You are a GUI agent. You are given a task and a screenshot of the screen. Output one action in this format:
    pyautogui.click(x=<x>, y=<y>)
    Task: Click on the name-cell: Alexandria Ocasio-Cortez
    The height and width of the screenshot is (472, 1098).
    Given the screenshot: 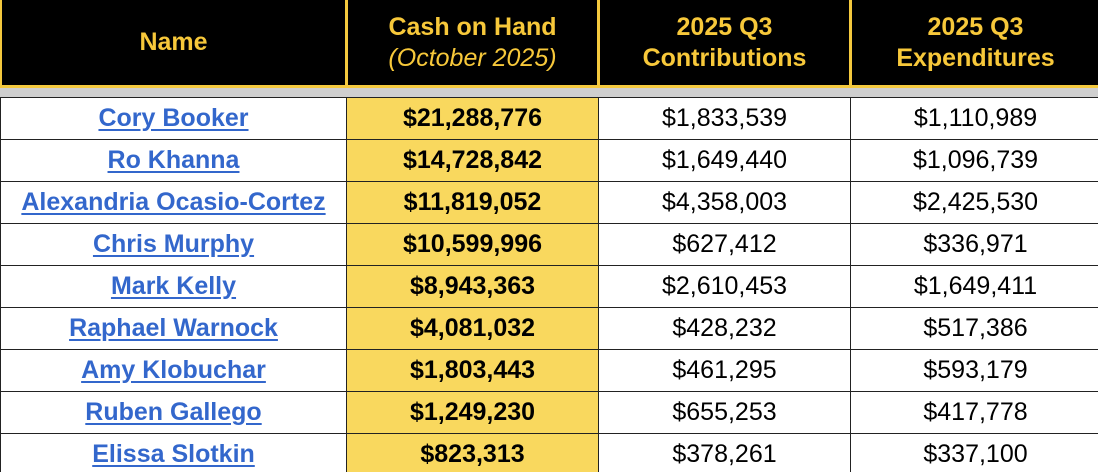 What is the action you would take?
    pyautogui.click(x=173, y=202)
    